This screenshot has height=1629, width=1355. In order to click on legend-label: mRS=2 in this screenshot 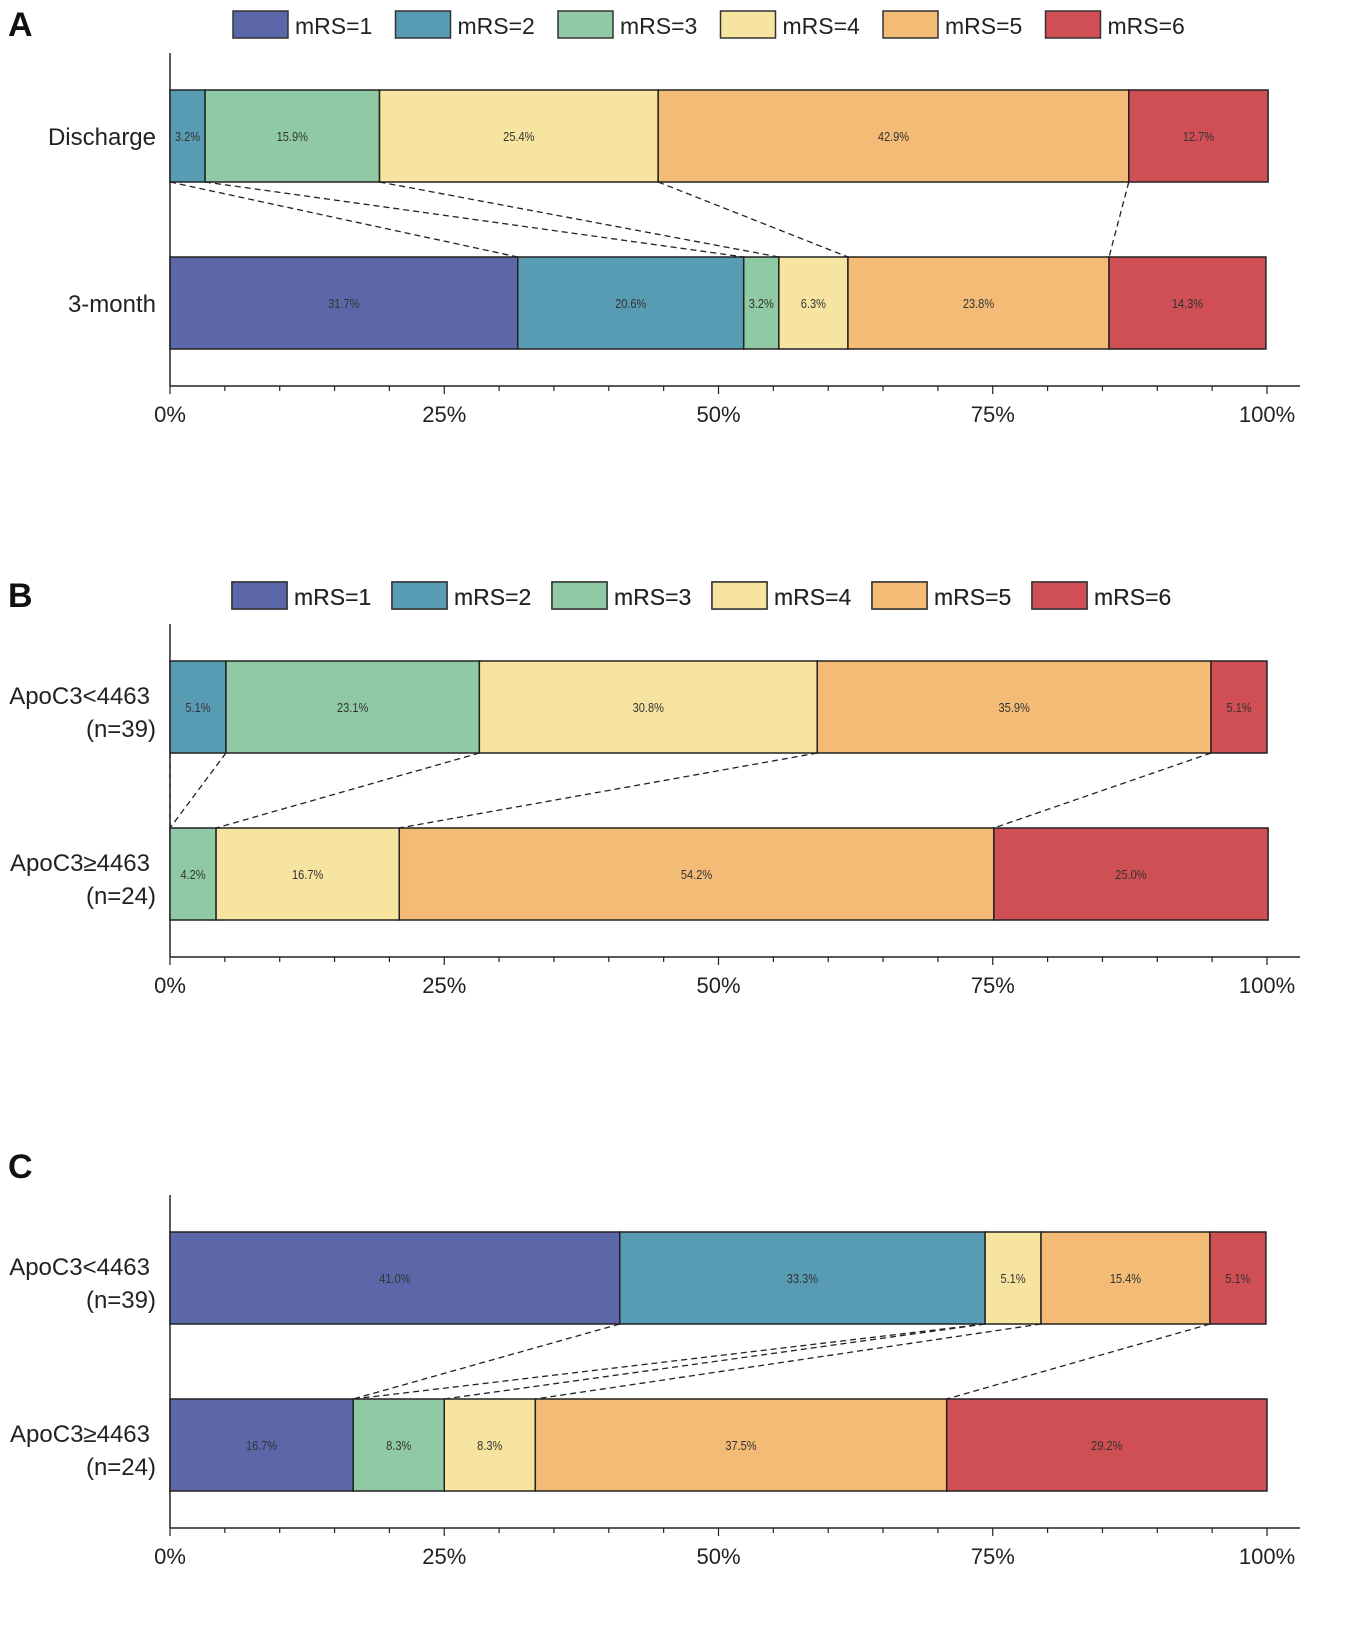, I will do `click(492, 597)`.